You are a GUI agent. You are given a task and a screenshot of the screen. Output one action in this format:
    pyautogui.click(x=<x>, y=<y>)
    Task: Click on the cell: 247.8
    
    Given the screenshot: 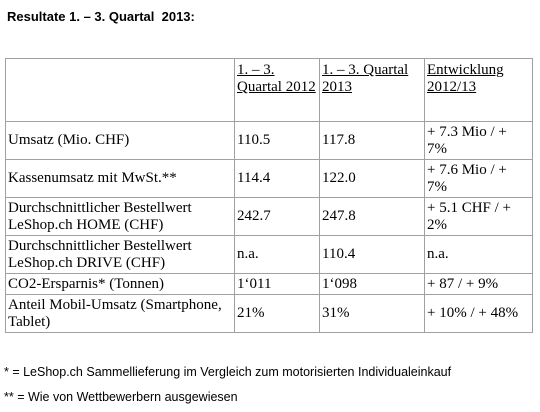 What is the action you would take?
    pyautogui.click(x=372, y=216)
    